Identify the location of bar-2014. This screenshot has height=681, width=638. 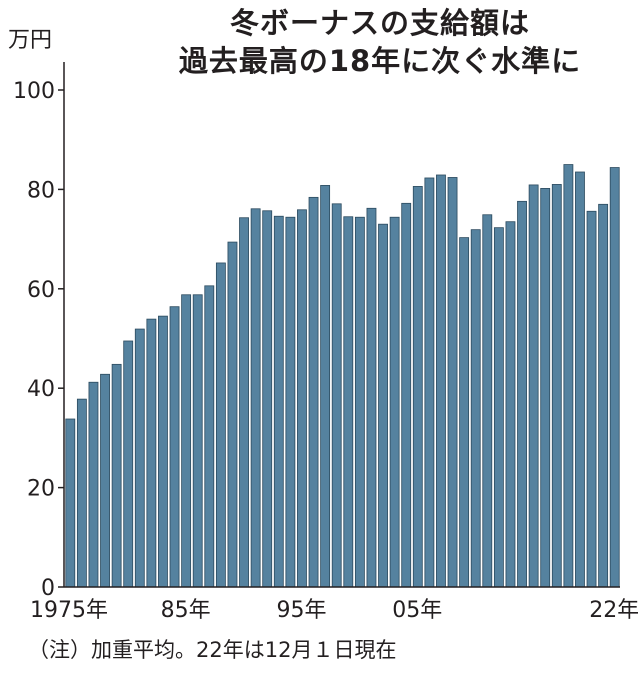
(522, 394).